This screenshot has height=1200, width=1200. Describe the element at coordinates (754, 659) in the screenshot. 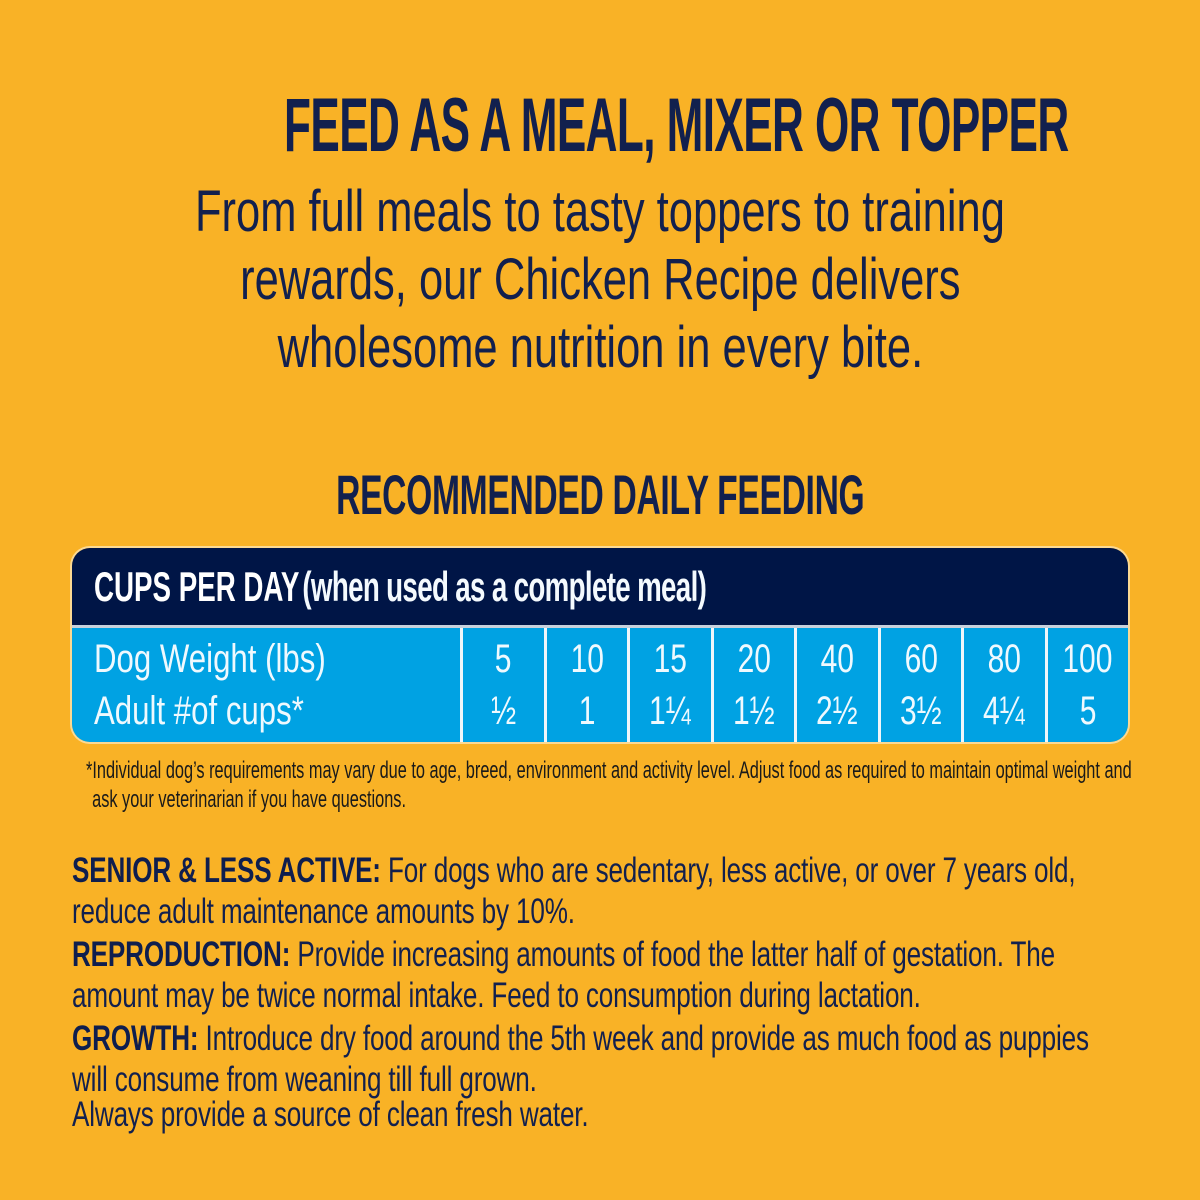

I see `weight-value: 20` at that location.